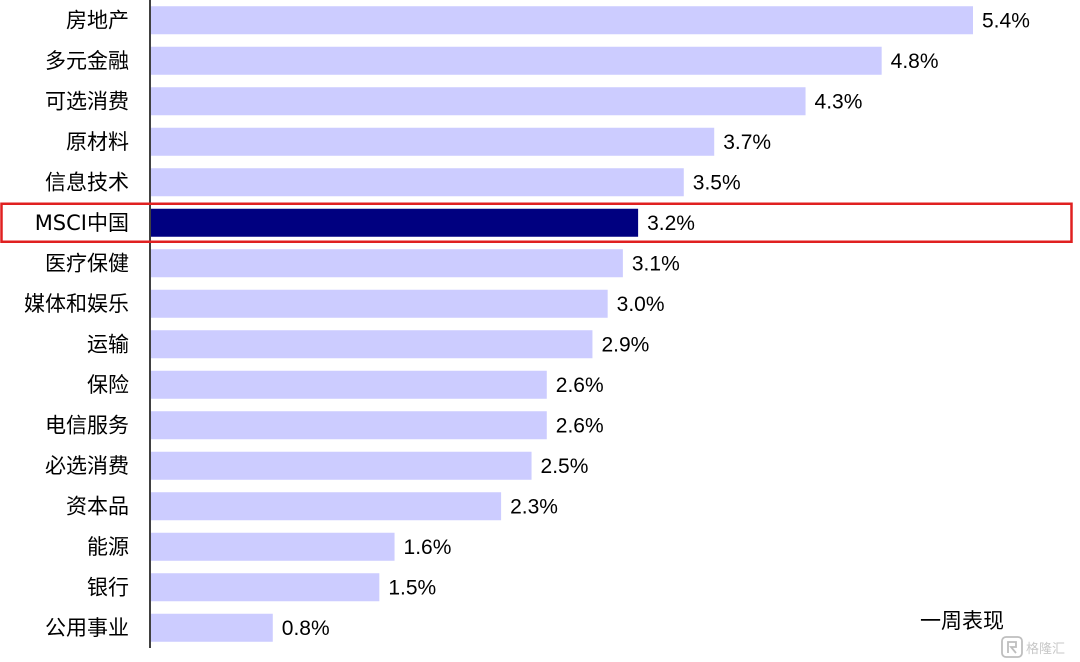 The image size is (1080, 662). Describe the element at coordinates (656, 263) in the screenshot. I see `value-label: 3.1%` at that location.